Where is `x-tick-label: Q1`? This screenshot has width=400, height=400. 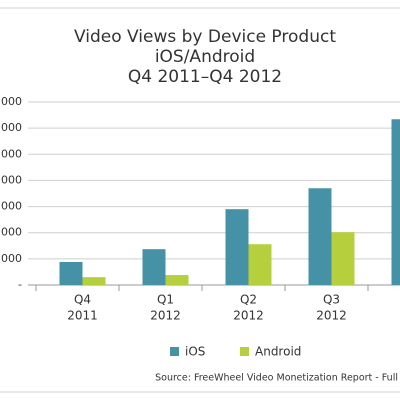
x-tick-label: Q1 is located at coordinates (165, 300).